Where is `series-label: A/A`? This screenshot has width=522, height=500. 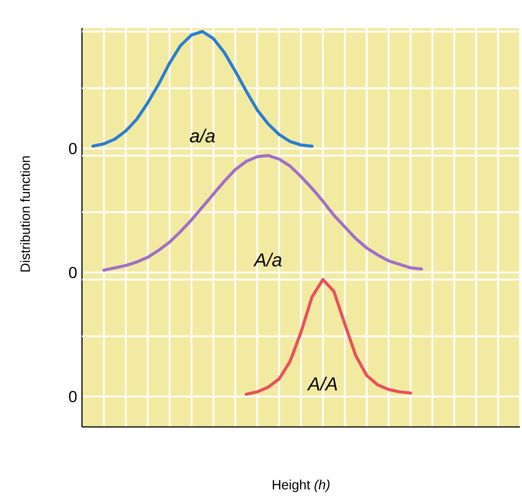 series-label: A/A is located at coordinates (321, 383).